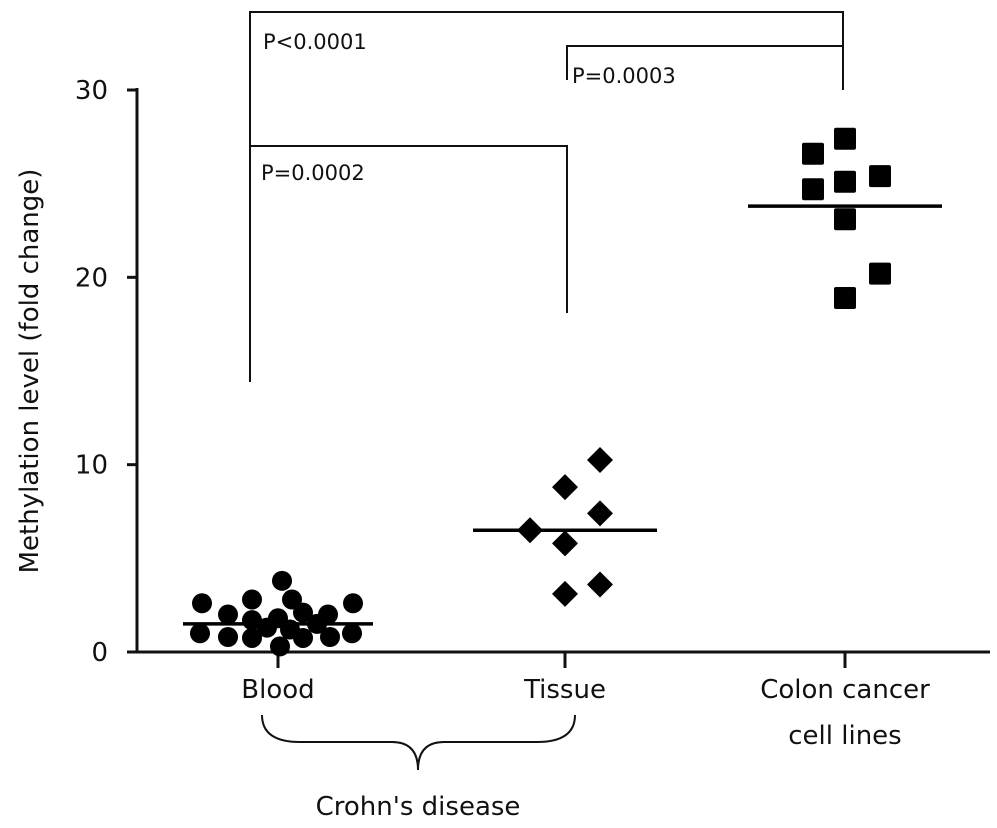 The image size is (997, 828). What do you see at coordinates (313, 173) in the screenshot?
I see `p-value-label: P=0.0002` at bounding box center [313, 173].